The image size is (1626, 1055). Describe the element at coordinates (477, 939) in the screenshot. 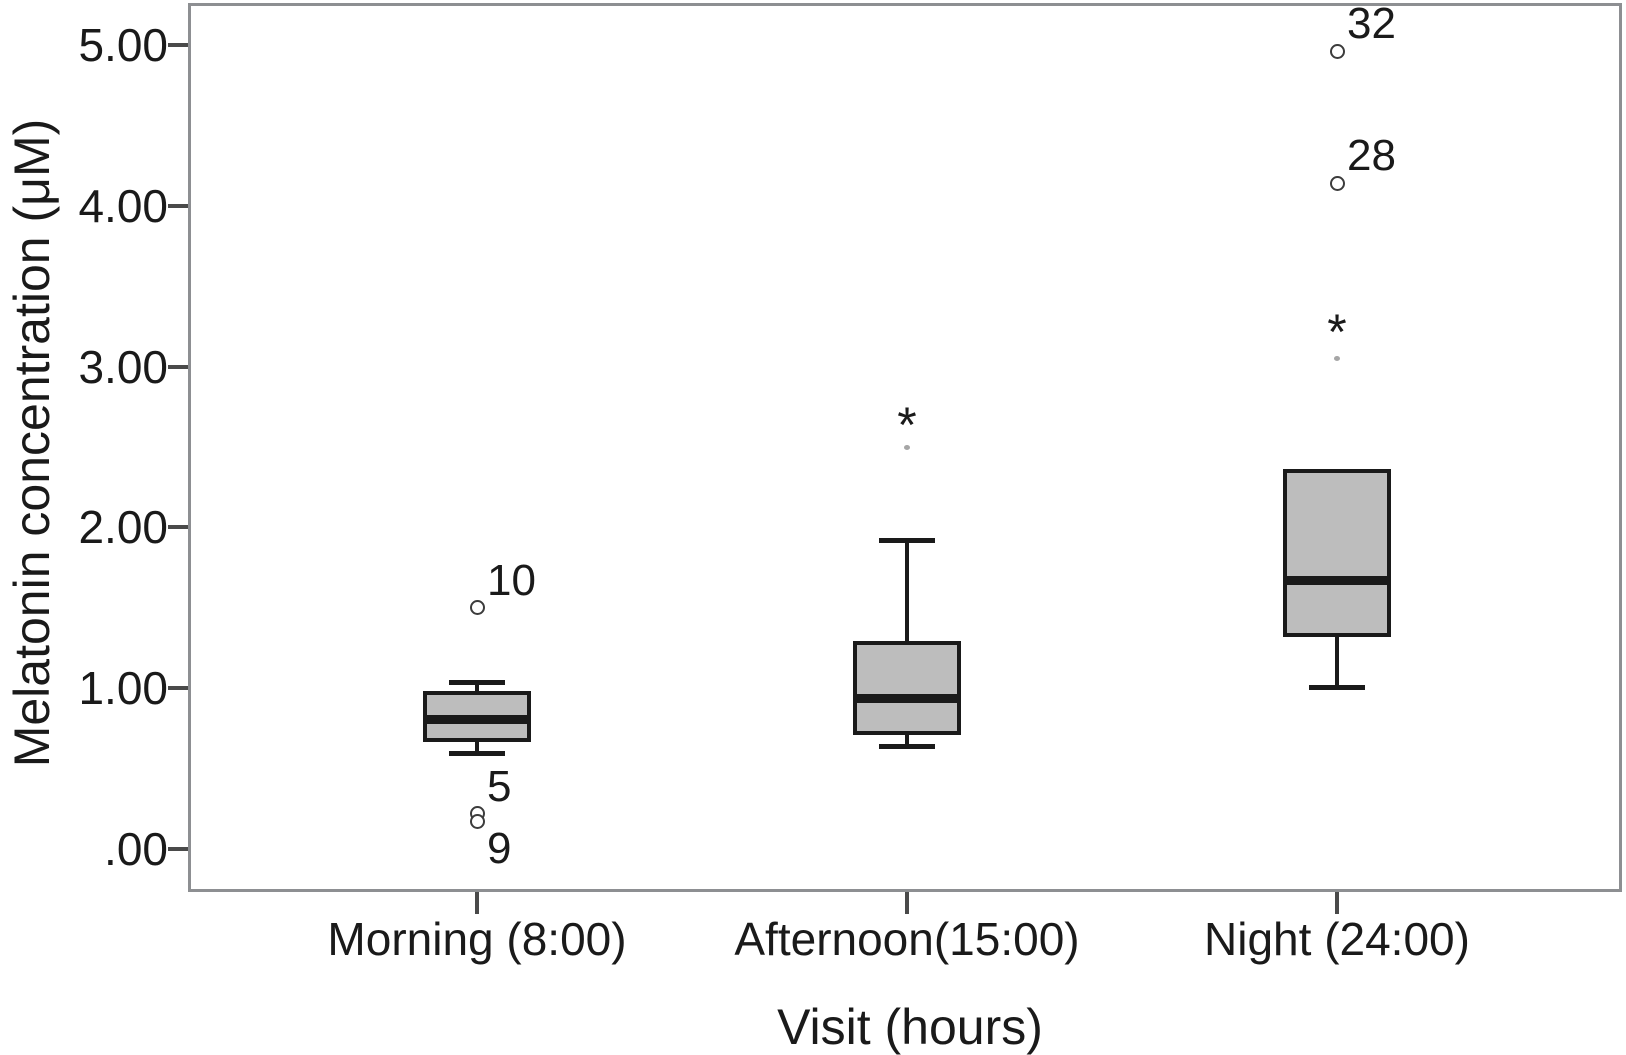

I see `x-category-label: Morning (8:00)` at that location.